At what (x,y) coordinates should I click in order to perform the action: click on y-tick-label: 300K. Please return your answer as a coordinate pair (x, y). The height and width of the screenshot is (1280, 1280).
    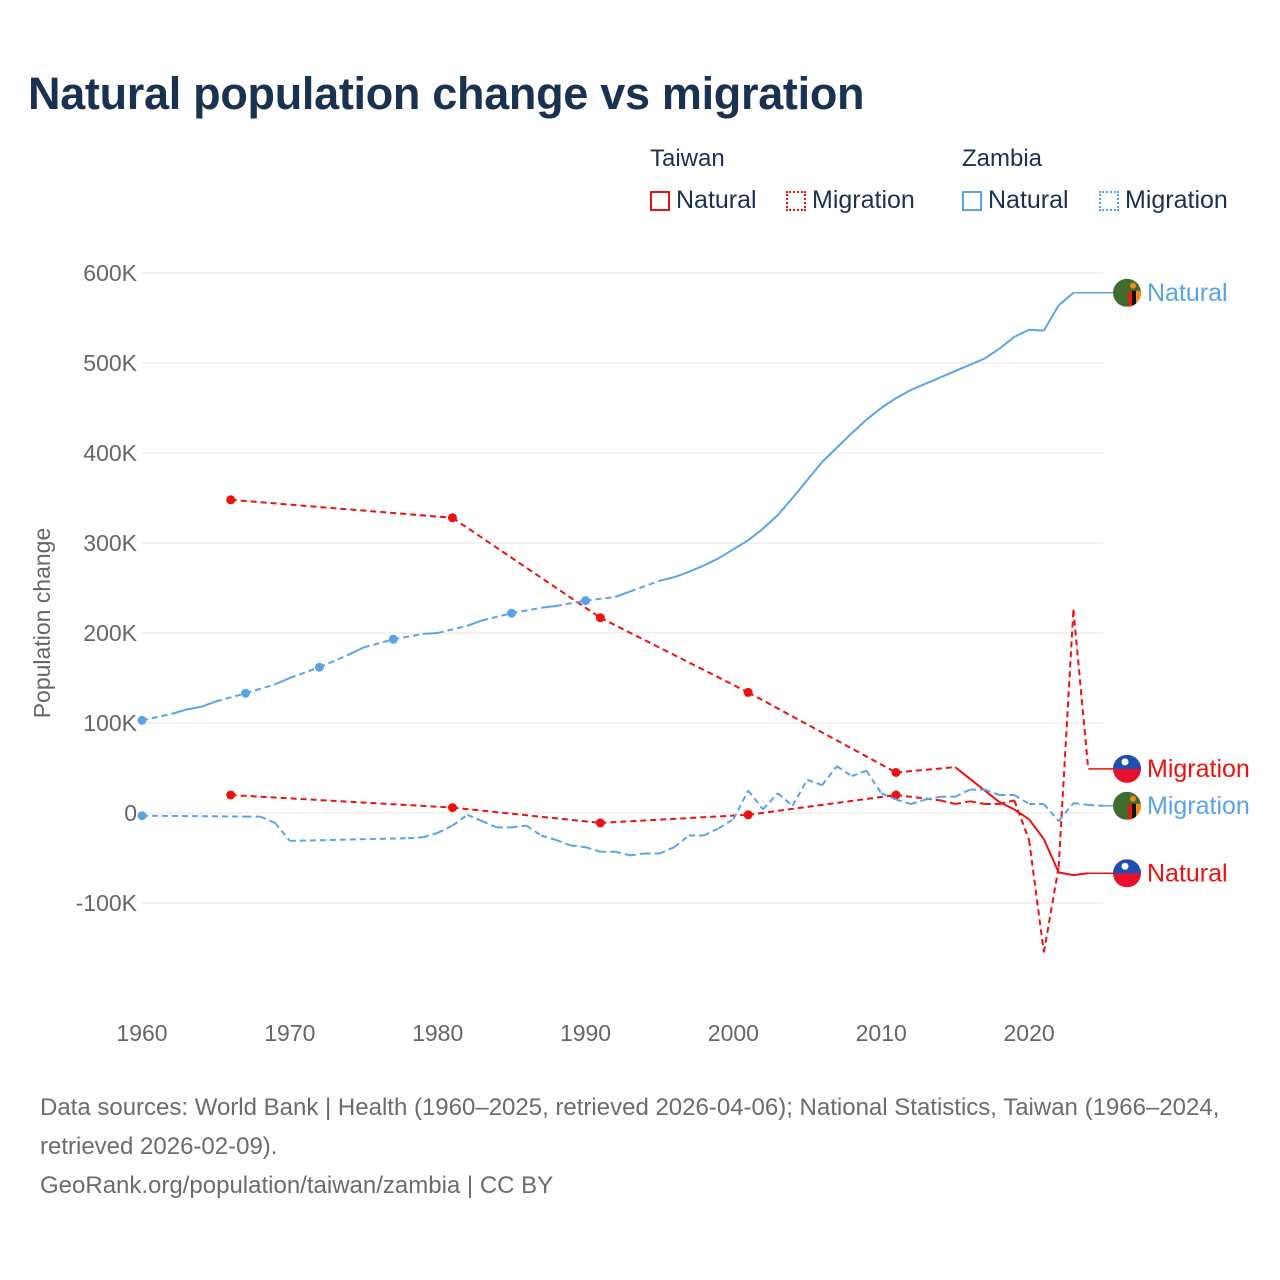
    Looking at the image, I should click on (110, 543).